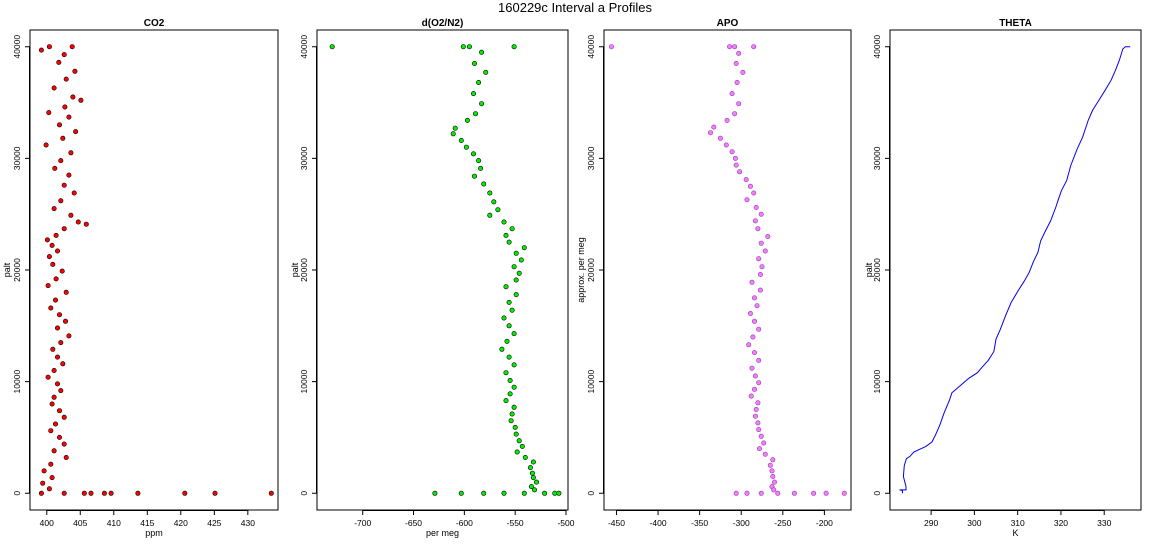 Image resolution: width=1150 pixels, height=555 pixels. What do you see at coordinates (1015, 533) in the screenshot?
I see `x-axis-label-theta: K` at bounding box center [1015, 533].